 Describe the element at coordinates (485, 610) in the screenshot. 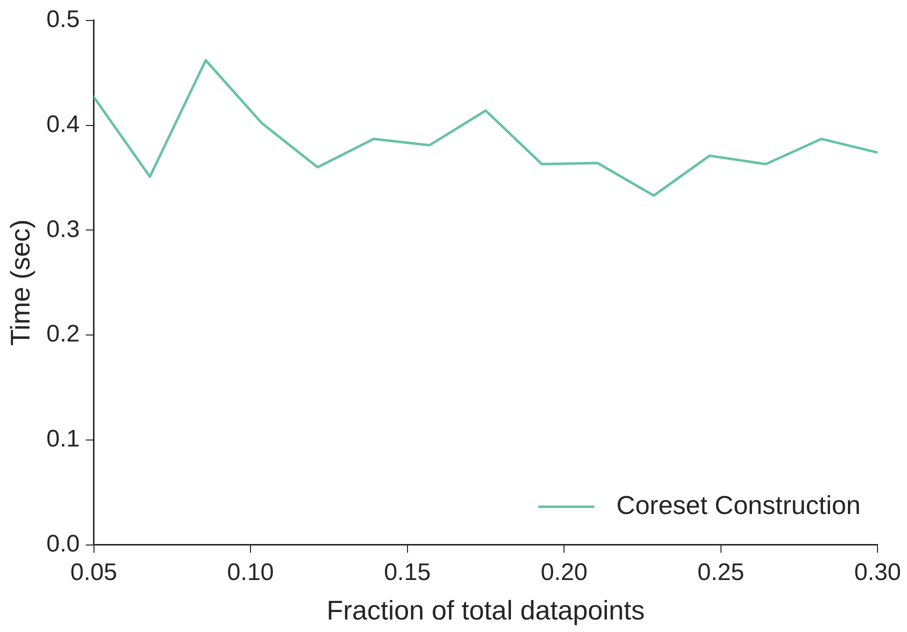

I see `x-axis-title: Fraction of total datapoints` at that location.